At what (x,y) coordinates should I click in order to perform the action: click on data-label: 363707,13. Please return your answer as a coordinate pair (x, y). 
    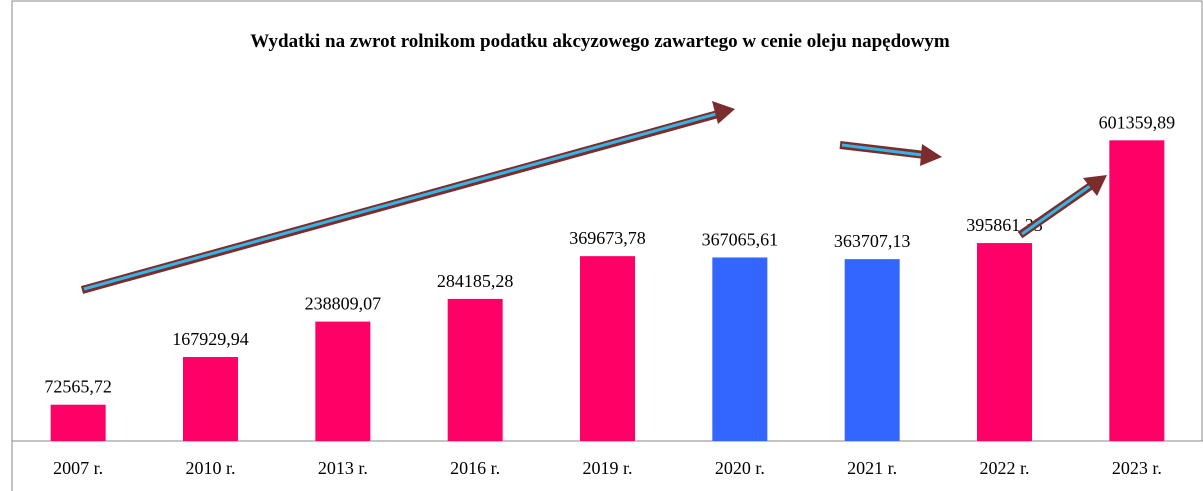
    Looking at the image, I should click on (872, 241).